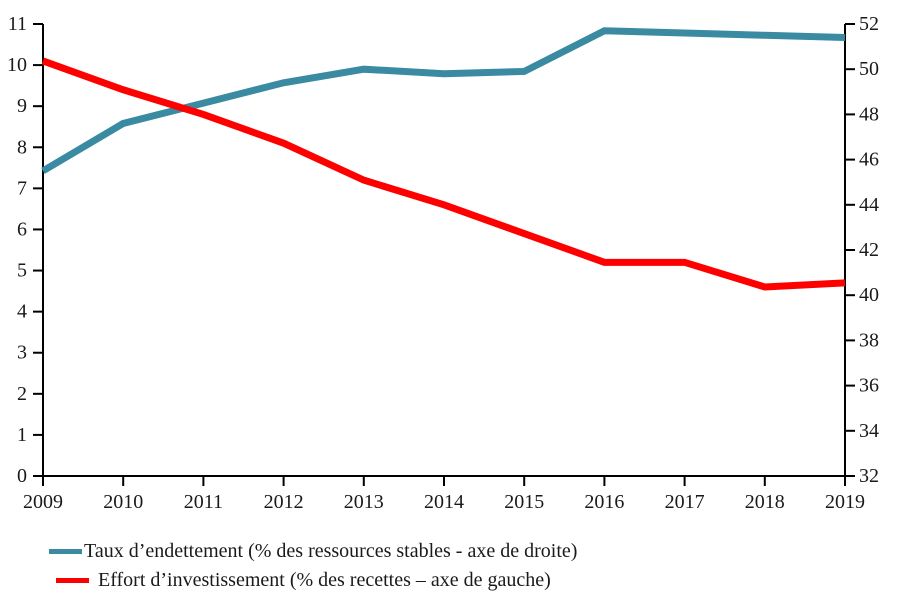  Describe the element at coordinates (869, 160) in the screenshot. I see `right-axis-tick-label: 46` at that location.